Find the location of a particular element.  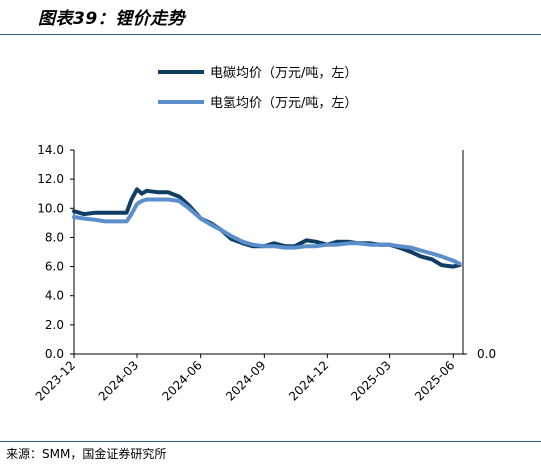

y-tick-label: 0.0 is located at coordinates (54, 354).